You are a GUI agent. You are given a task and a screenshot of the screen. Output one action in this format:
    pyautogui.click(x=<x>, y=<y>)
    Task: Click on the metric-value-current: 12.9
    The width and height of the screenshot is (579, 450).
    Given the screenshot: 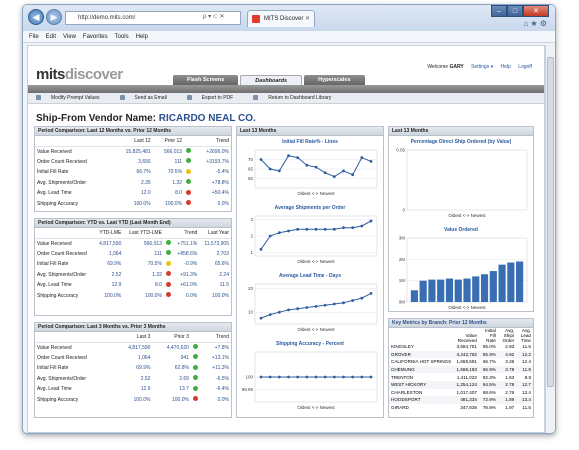 What is the action you would take?
    pyautogui.click(x=145, y=389)
    